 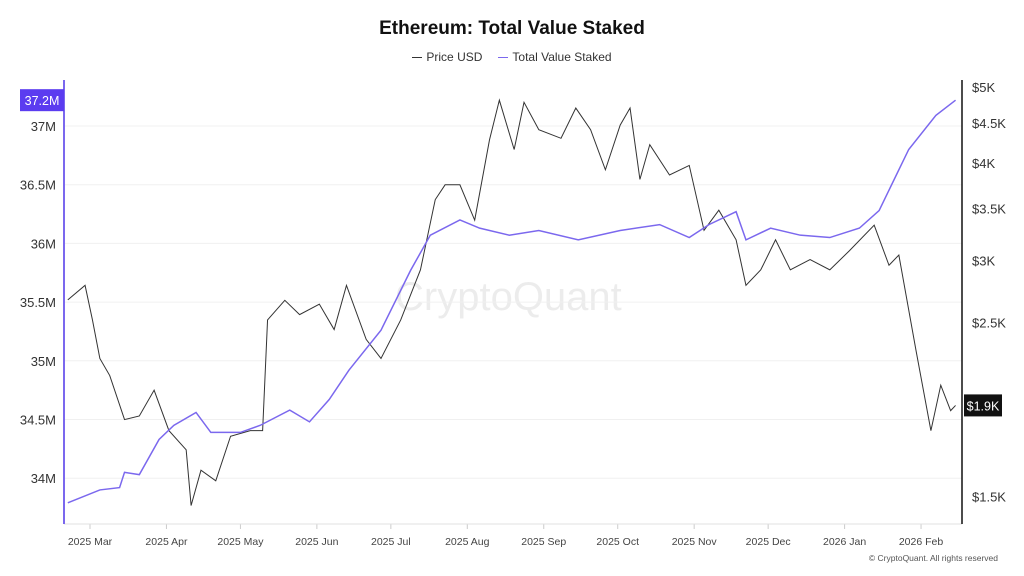 I want to click on x-tick-label: 2025 Apr, so click(x=166, y=542).